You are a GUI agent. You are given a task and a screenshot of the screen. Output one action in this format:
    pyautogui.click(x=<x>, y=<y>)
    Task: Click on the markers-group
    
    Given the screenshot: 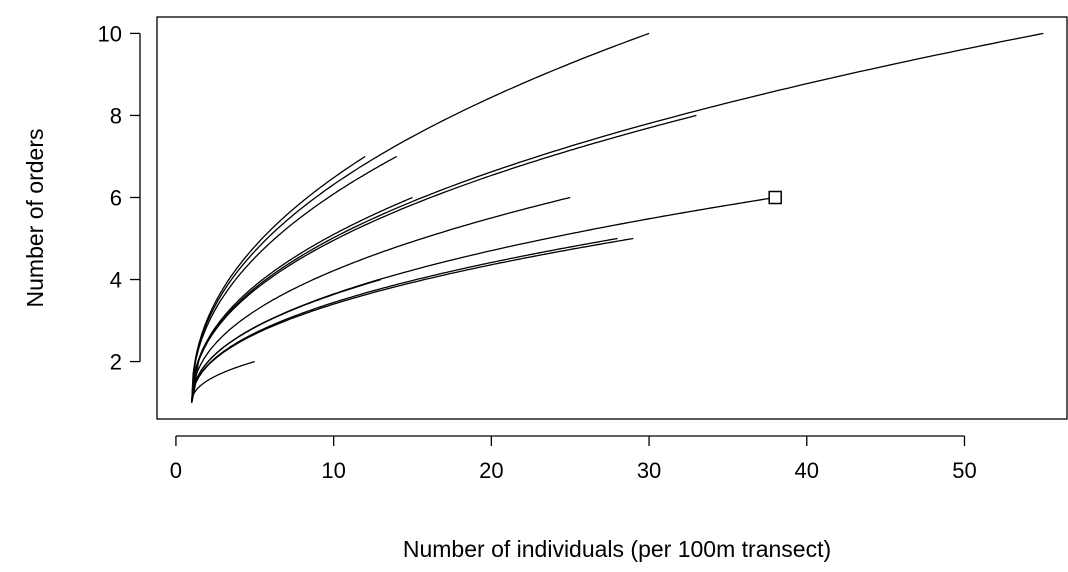 What is the action you would take?
    pyautogui.click(x=775, y=197)
    